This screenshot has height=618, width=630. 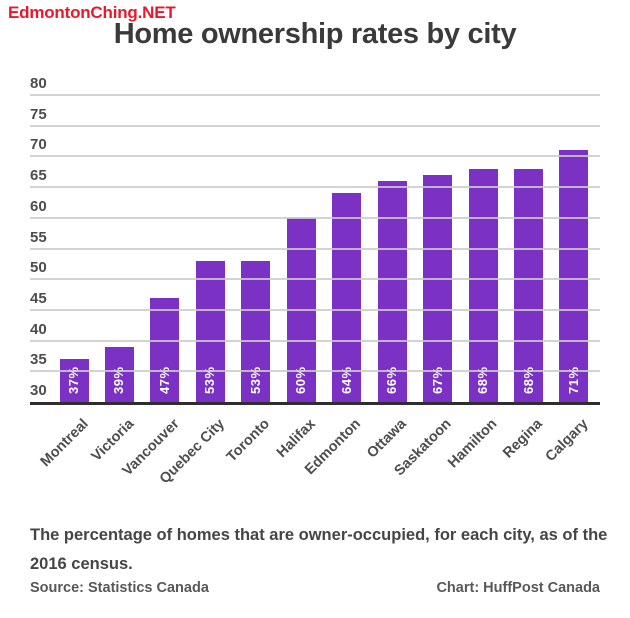 I want to click on bar-edmonton: 64%, so click(x=347, y=297).